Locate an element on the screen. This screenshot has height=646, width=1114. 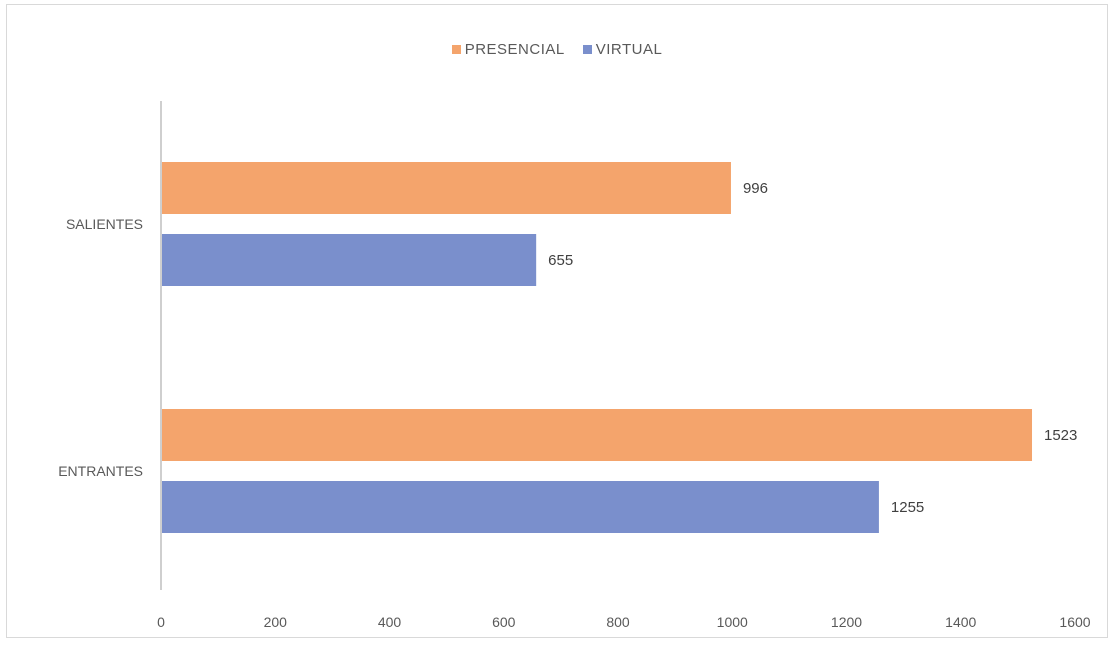
legend-label-virtual: VIRTUAL is located at coordinates (629, 49).